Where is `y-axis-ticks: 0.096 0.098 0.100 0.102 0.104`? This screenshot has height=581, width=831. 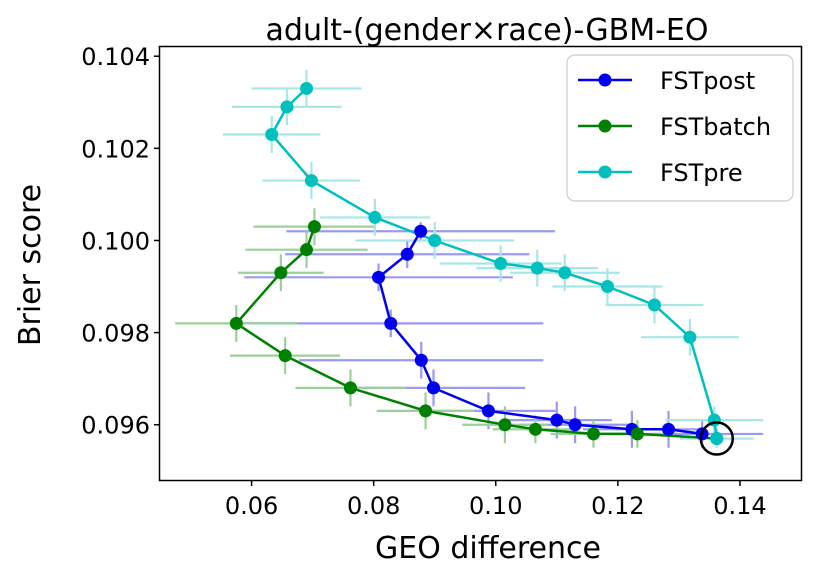
y-axis-ticks: 0.096 0.098 0.100 0.102 0.104 is located at coordinates (120, 241).